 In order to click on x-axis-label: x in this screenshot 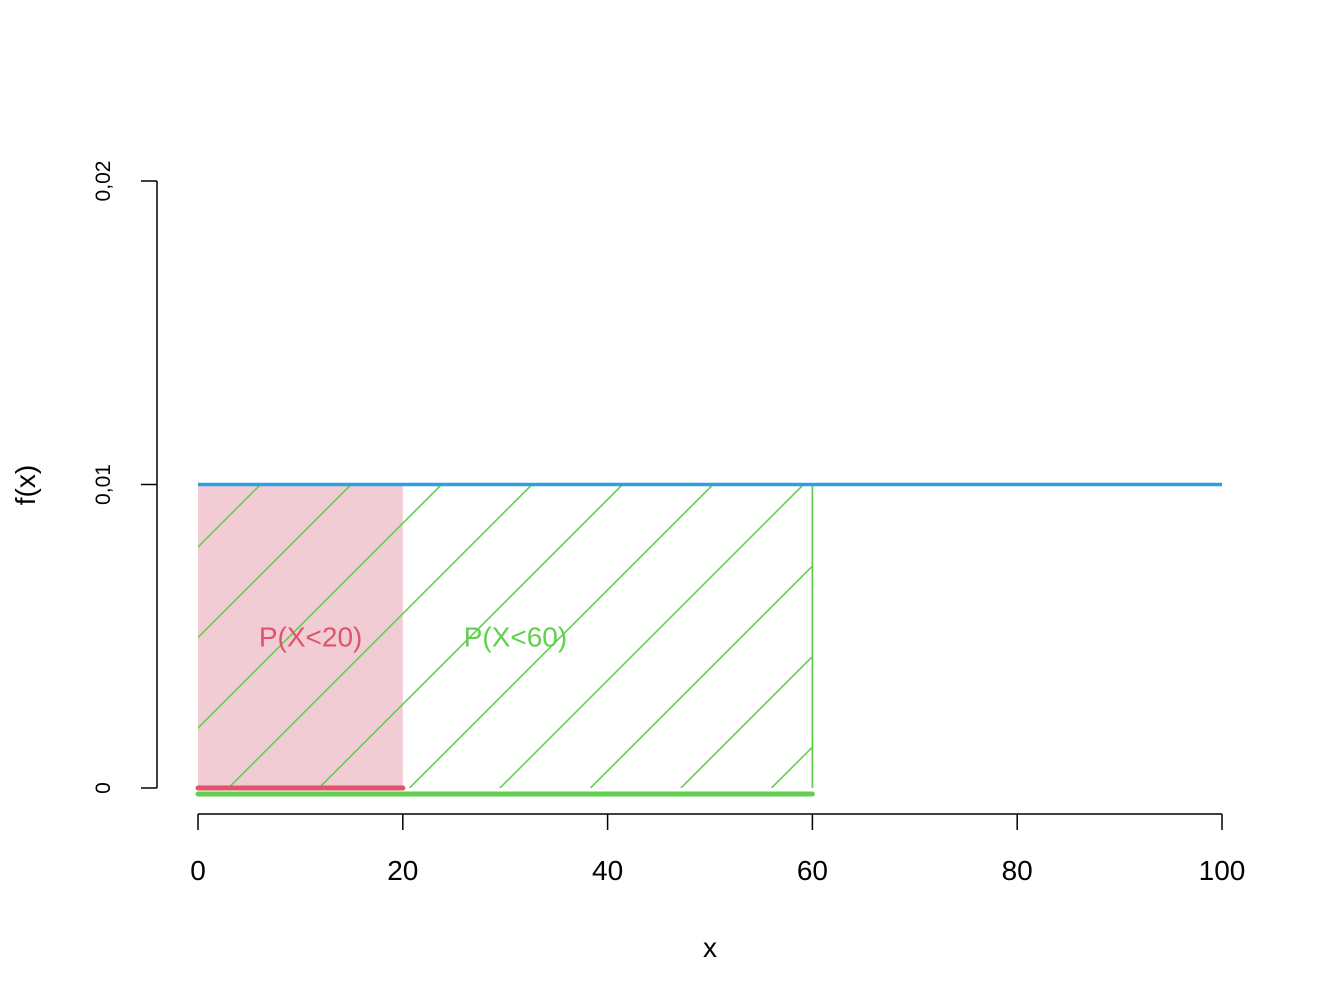, I will do `click(710, 947)`.